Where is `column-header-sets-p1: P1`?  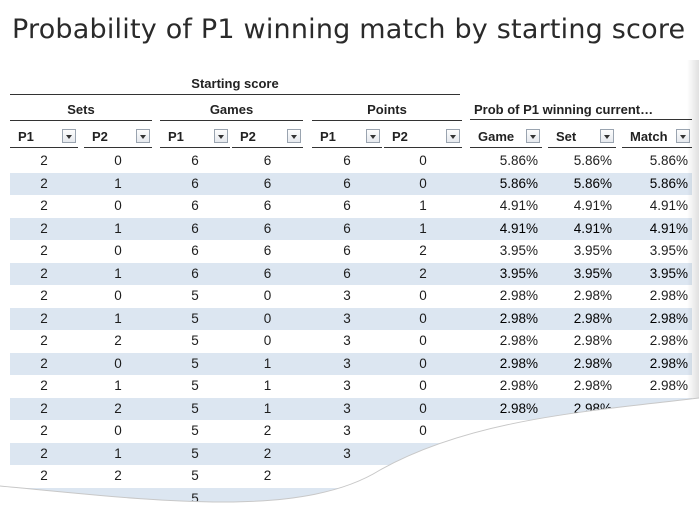 column-header-sets-p1: P1 is located at coordinates (44, 137).